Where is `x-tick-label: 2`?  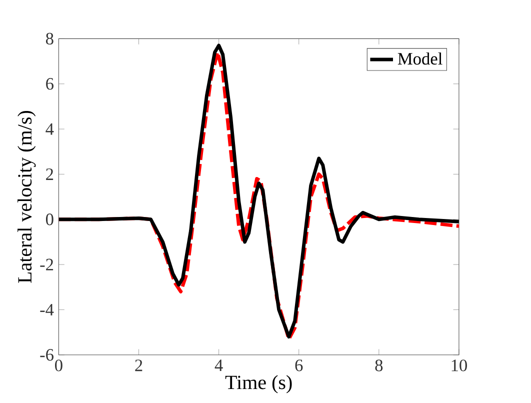 x-tick-label: 2 is located at coordinates (138, 366).